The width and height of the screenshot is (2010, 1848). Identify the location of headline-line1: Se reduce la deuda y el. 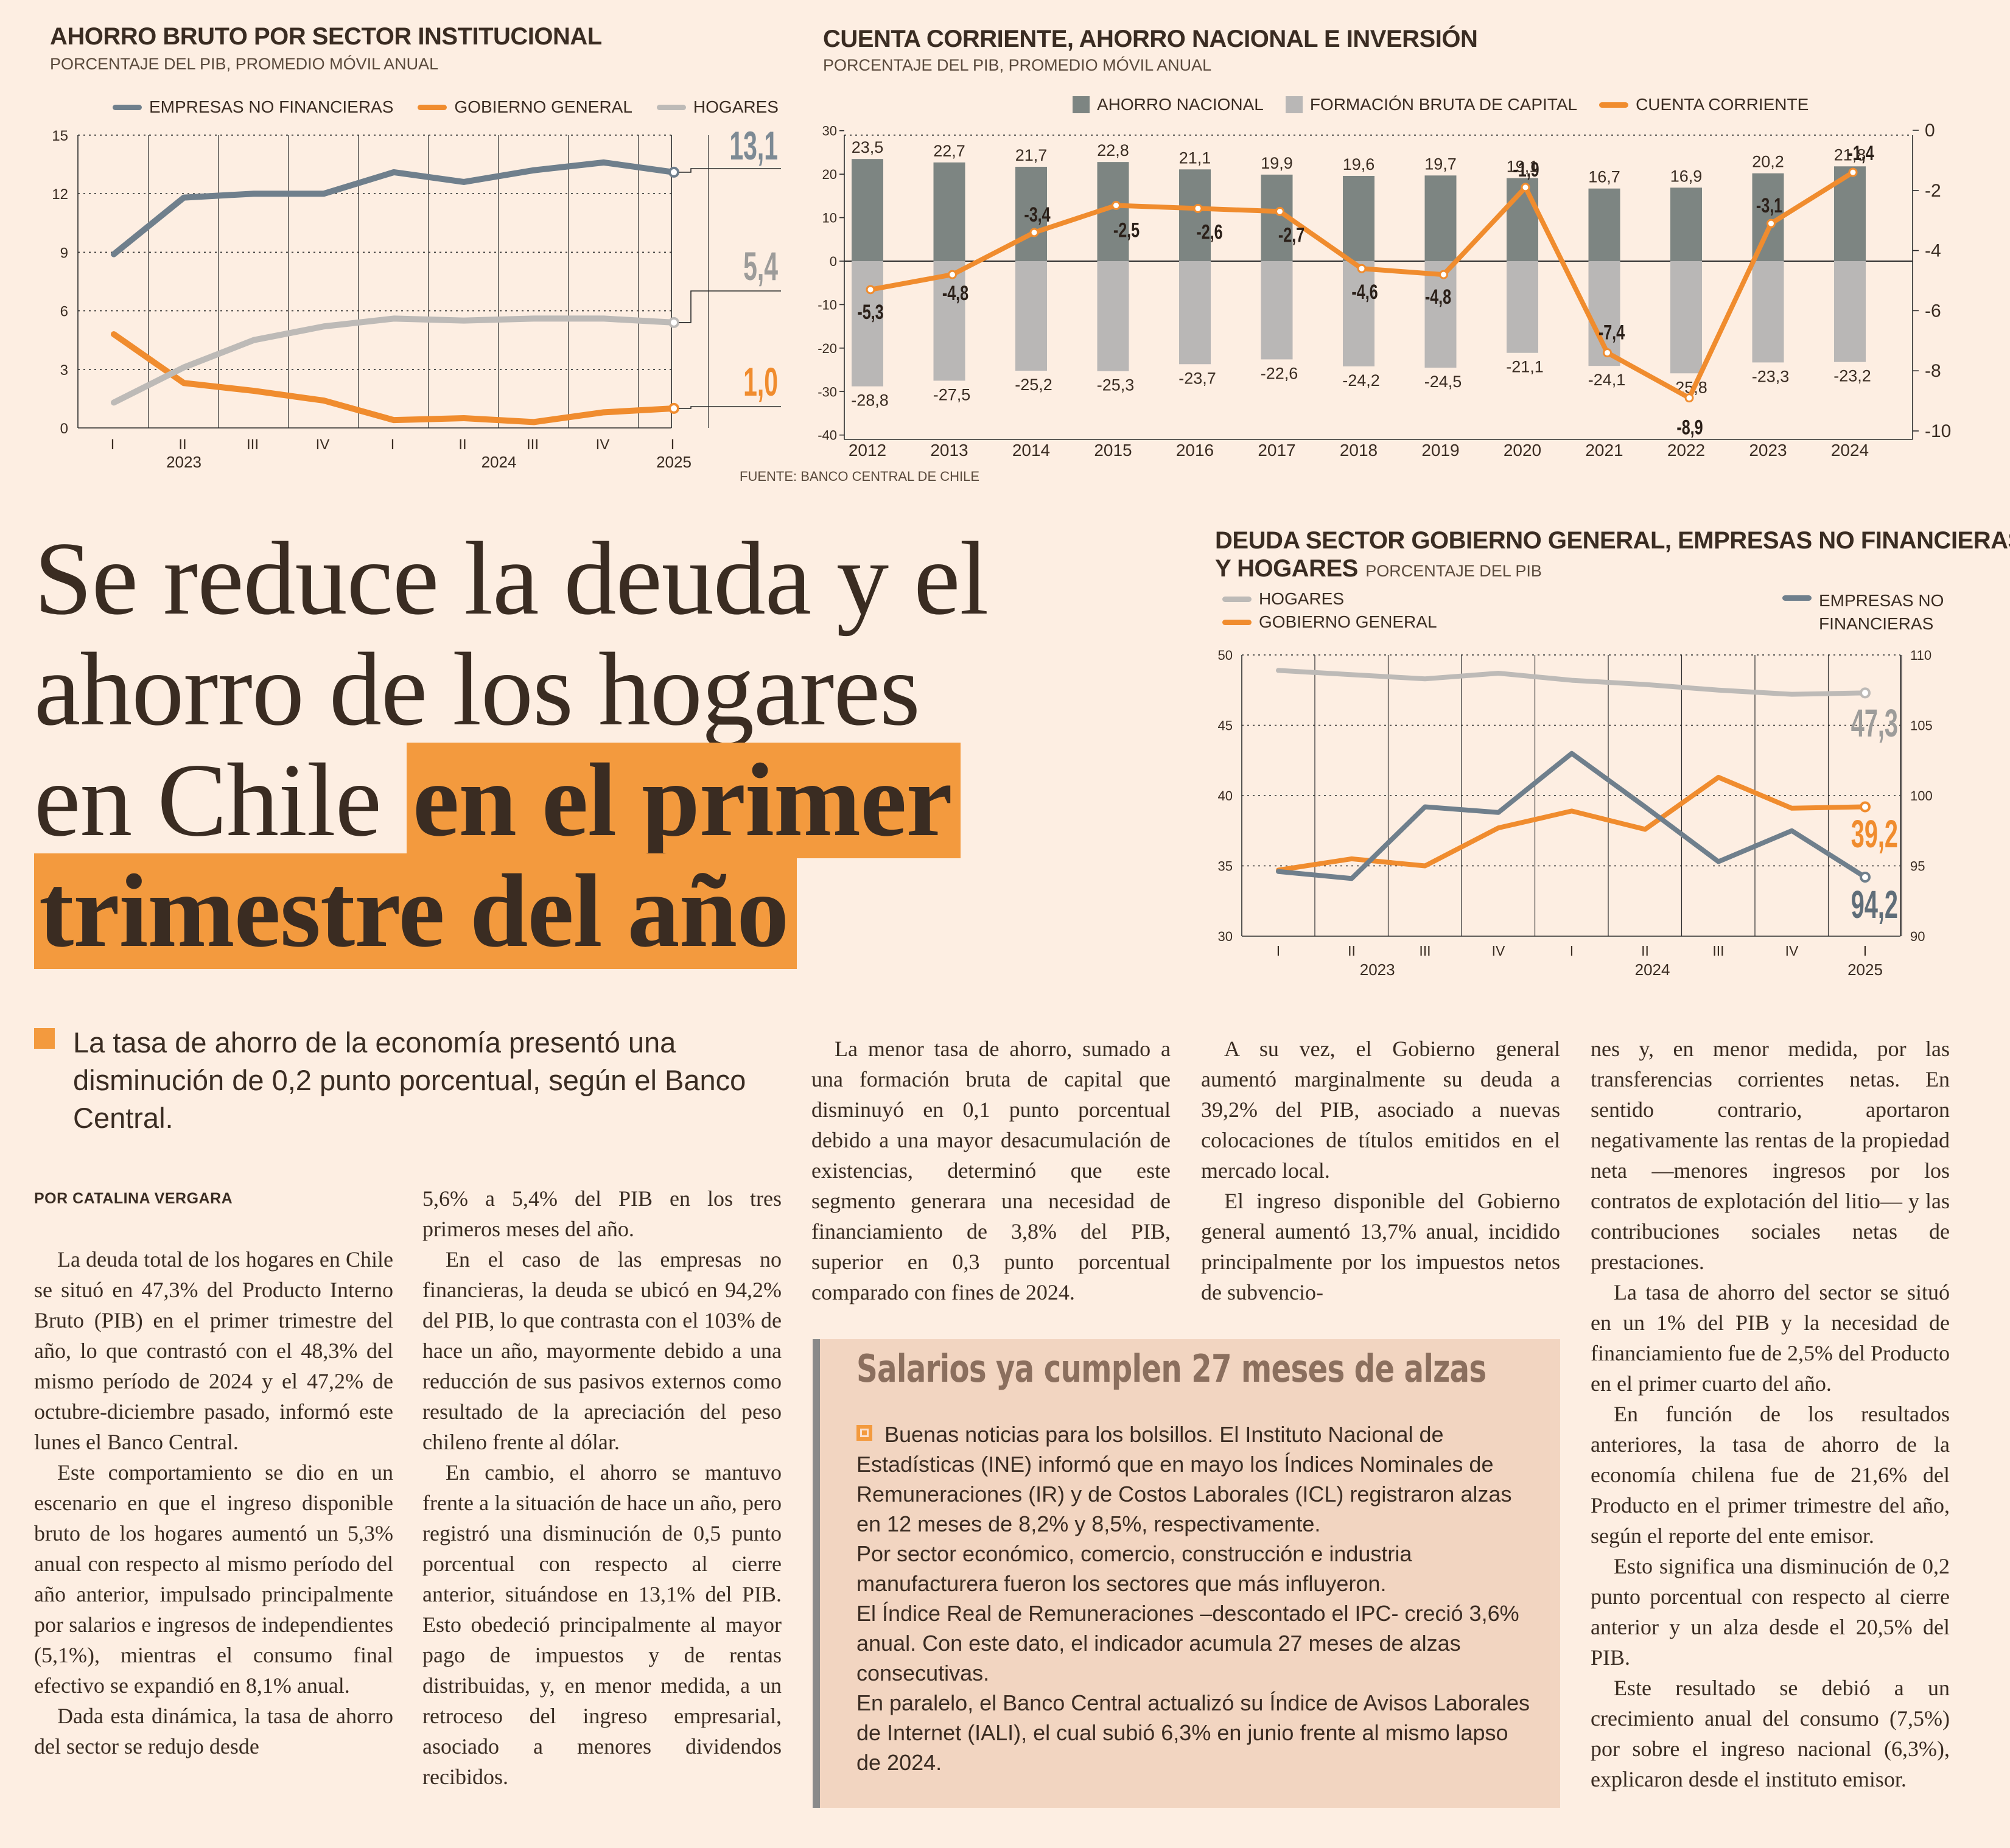
(511, 579).